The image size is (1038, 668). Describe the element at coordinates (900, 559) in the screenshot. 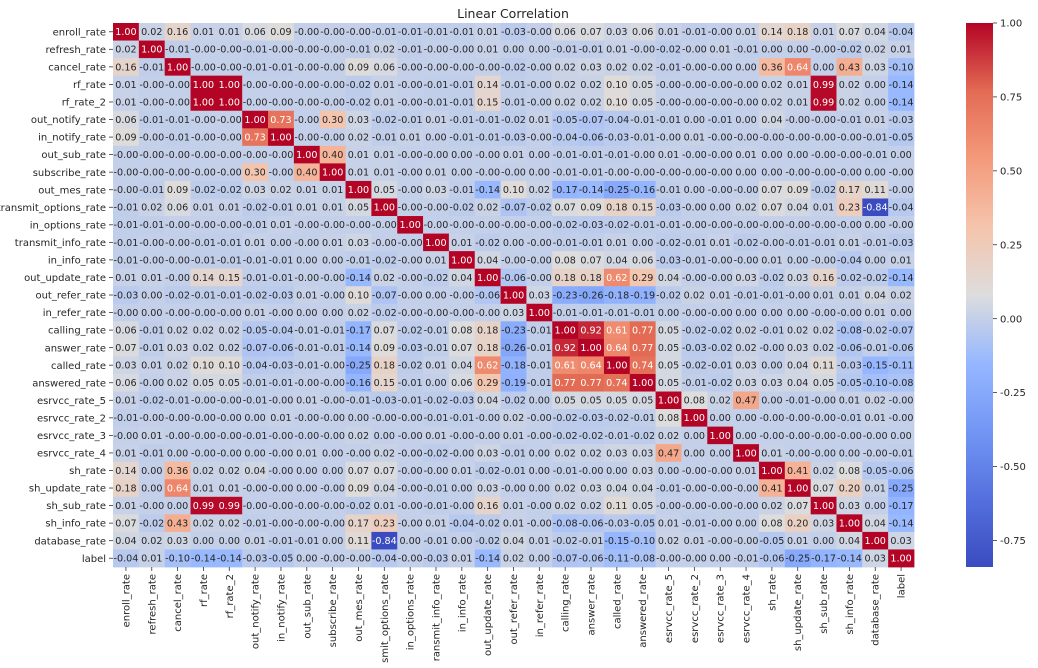

I see `cell-value-label: 1.00` at that location.